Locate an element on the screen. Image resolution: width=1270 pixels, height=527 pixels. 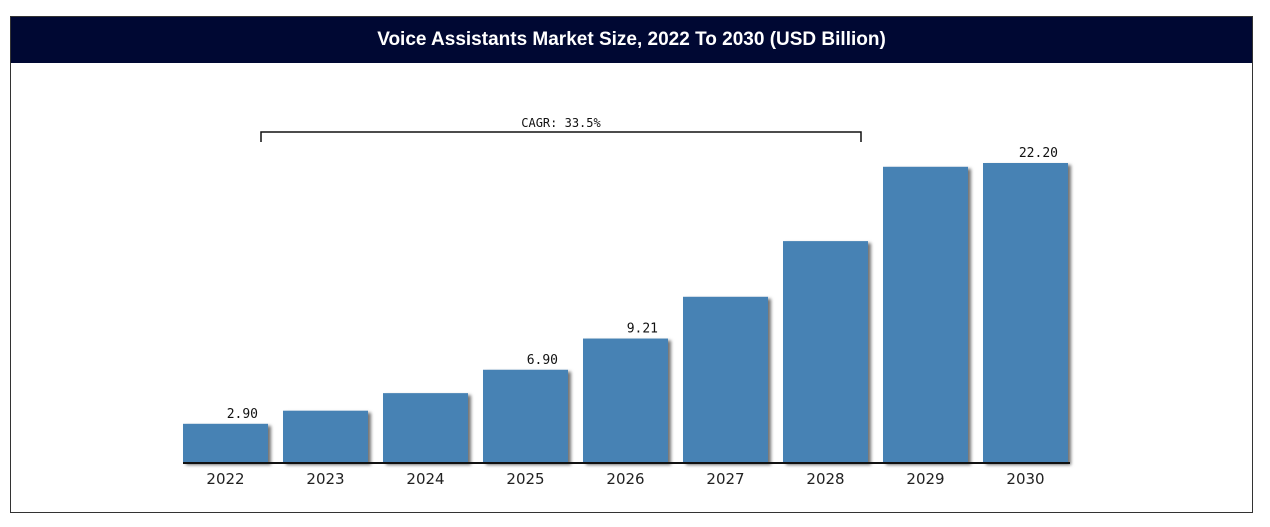
bar-2023 is located at coordinates (325, 436).